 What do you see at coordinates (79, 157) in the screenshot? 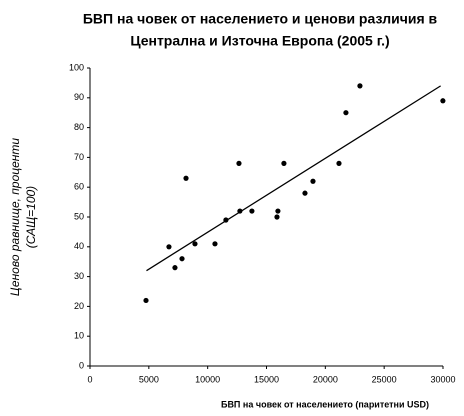
I see `y-tick-label: 70` at bounding box center [79, 157].